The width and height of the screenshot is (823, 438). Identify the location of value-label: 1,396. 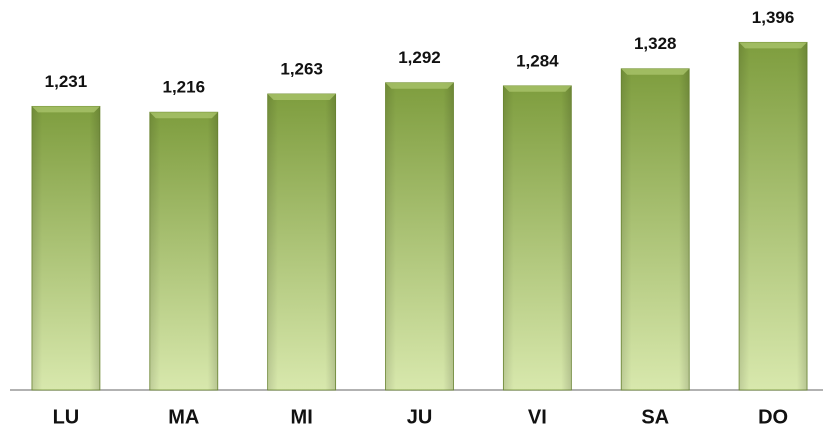
(773, 17).